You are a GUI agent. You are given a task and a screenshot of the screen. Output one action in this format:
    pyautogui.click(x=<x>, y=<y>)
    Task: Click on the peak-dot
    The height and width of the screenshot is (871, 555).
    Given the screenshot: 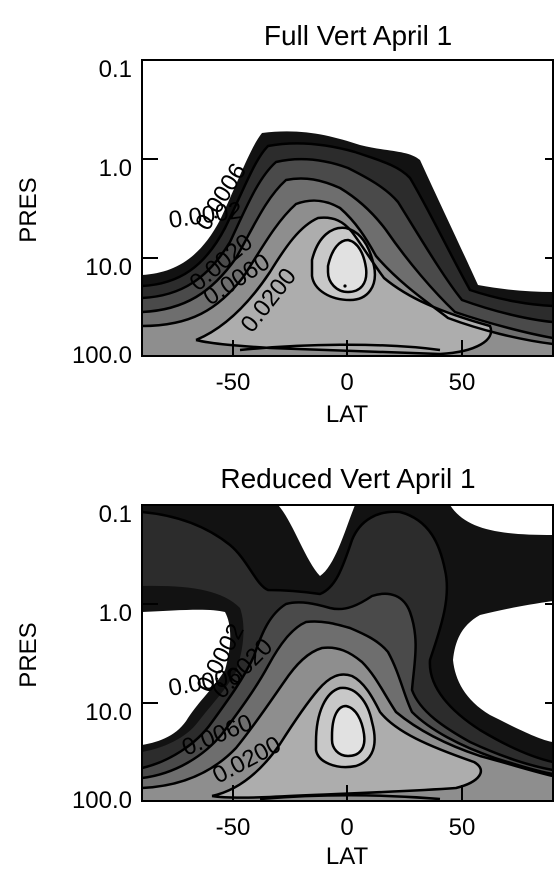 What is the action you would take?
    pyautogui.click(x=345, y=286)
    